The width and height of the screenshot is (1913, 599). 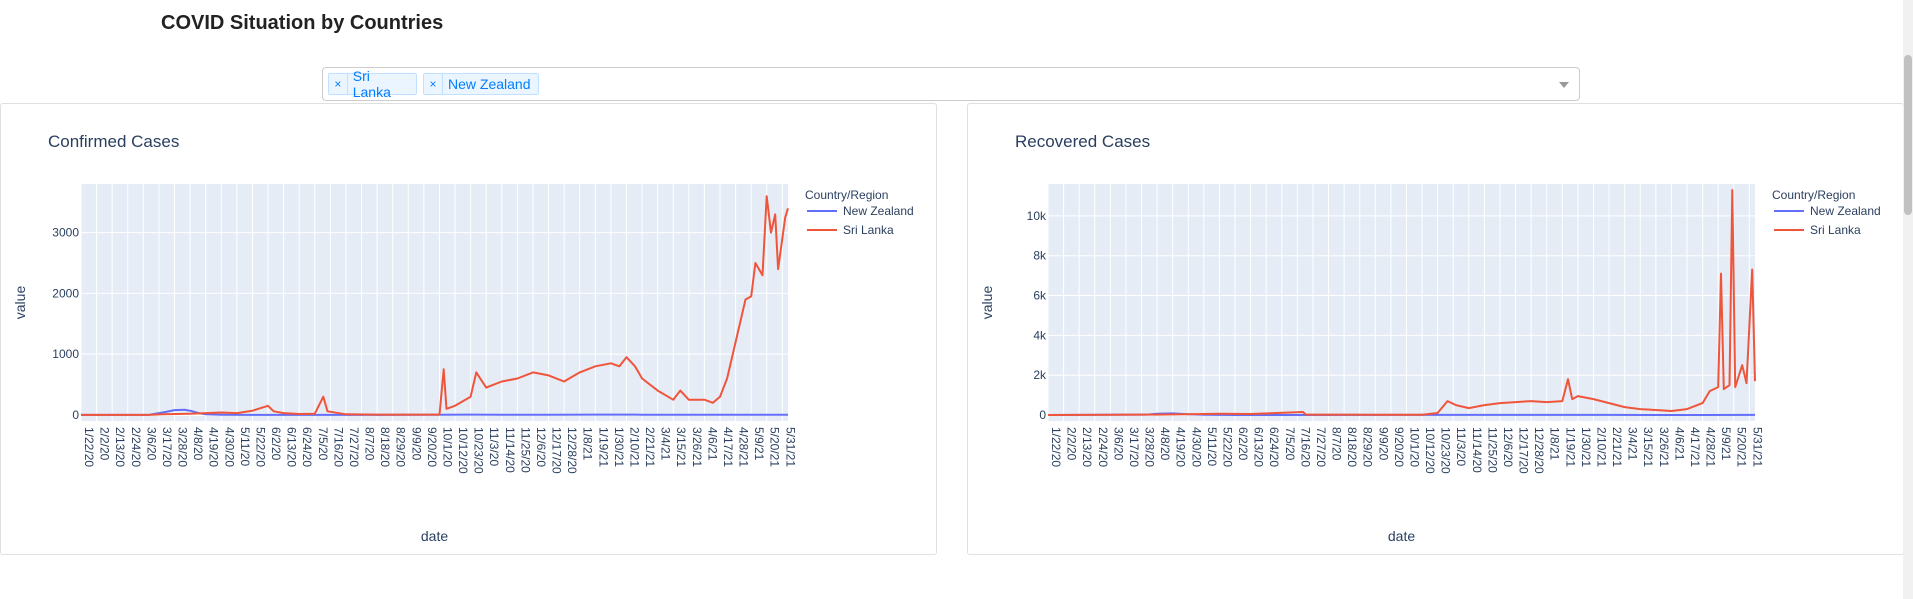 I want to click on page-scrollbar, so click(x=1908, y=299).